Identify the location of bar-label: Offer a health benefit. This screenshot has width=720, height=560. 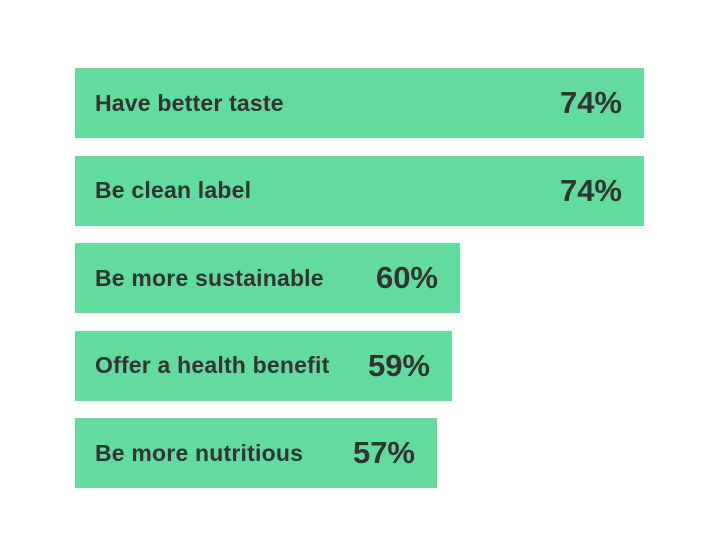
(212, 365).